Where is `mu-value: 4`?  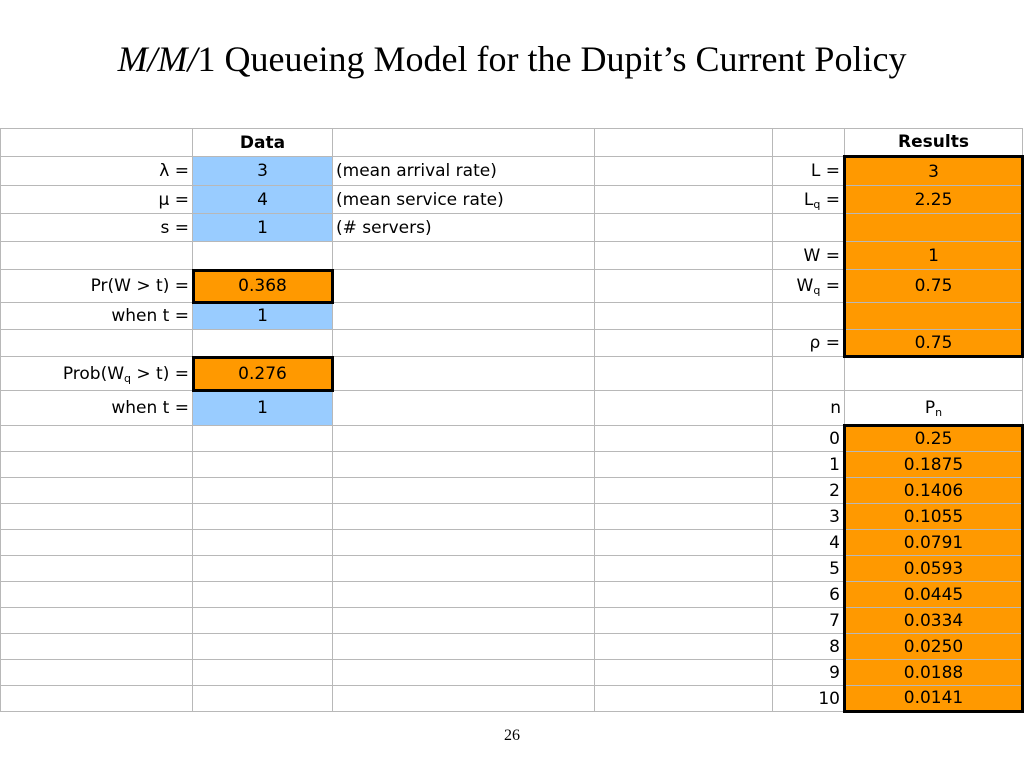
mu-value: 4 is located at coordinates (262, 199).